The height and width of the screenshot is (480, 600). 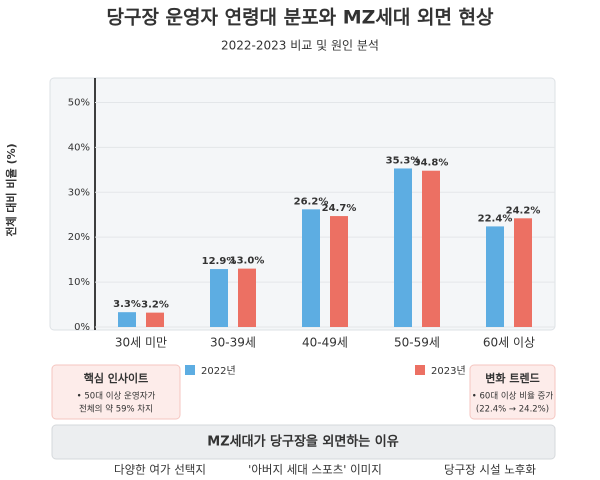 I want to click on reasons-box, so click(x=303, y=442).